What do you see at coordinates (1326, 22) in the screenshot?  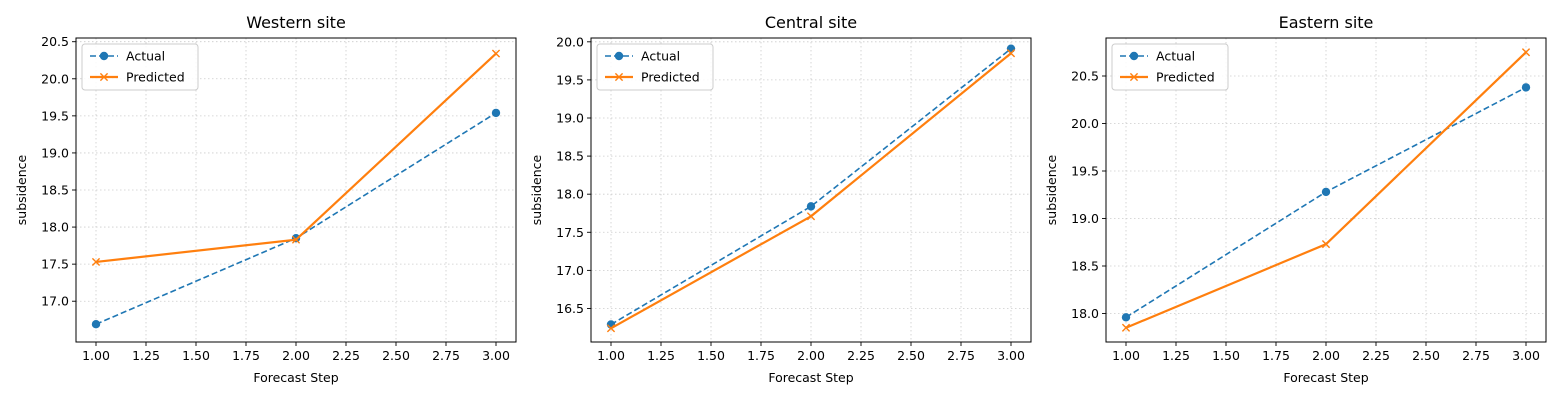 I see `chart-title: Eastern site` at bounding box center [1326, 22].